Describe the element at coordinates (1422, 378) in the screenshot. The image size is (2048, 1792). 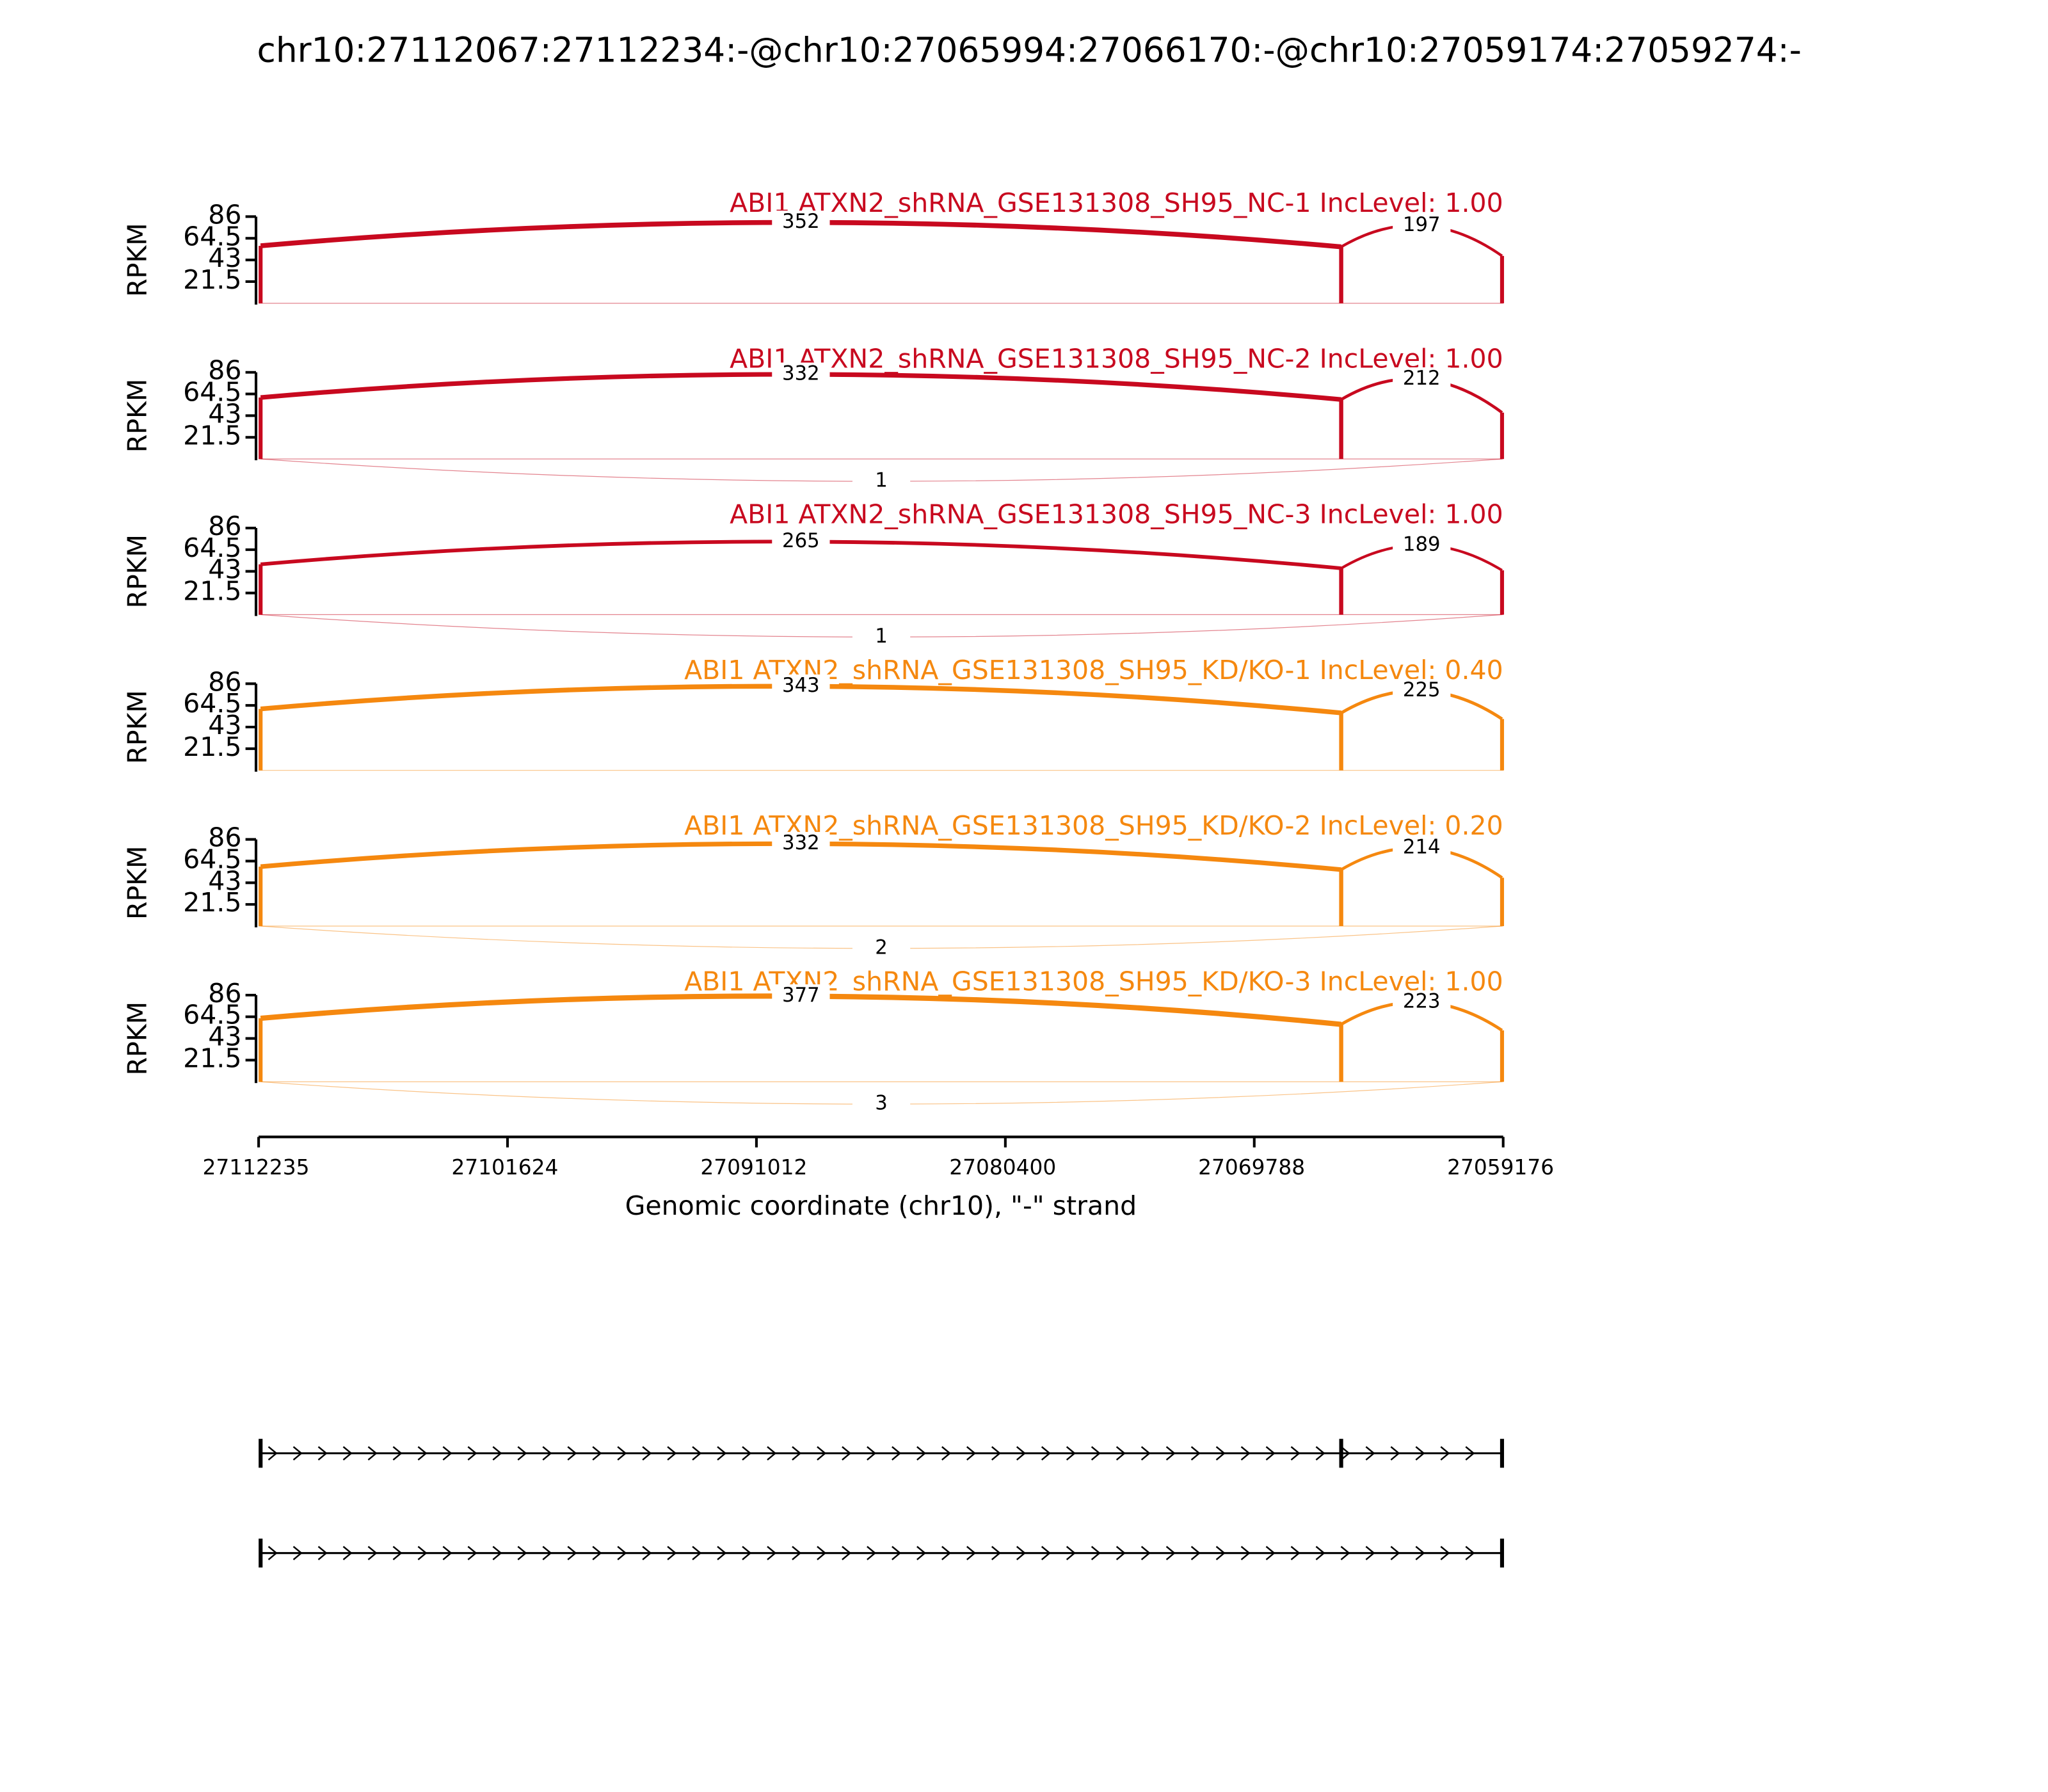
I see `junction-label: 212` at that location.